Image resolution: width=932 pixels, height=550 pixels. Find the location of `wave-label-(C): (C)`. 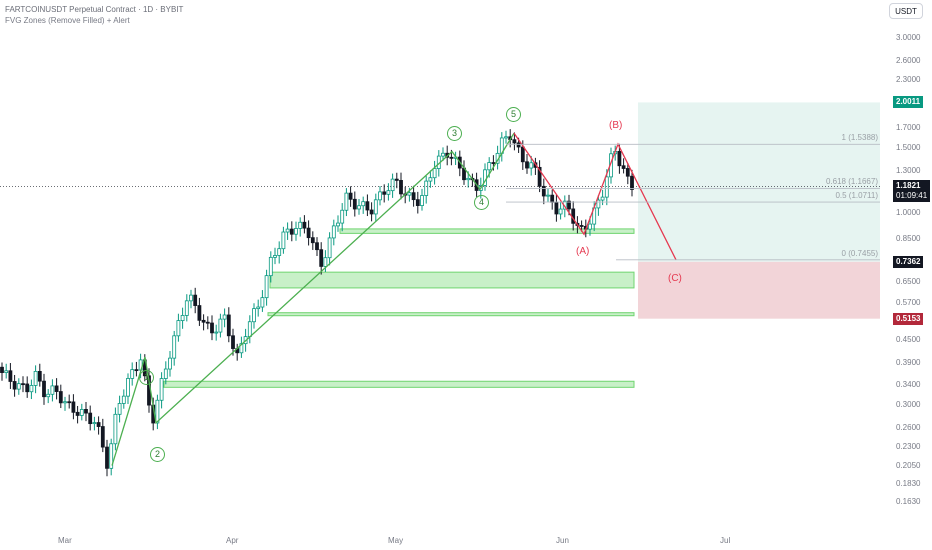

wave-label-(C): (C) is located at coordinates (675, 278).